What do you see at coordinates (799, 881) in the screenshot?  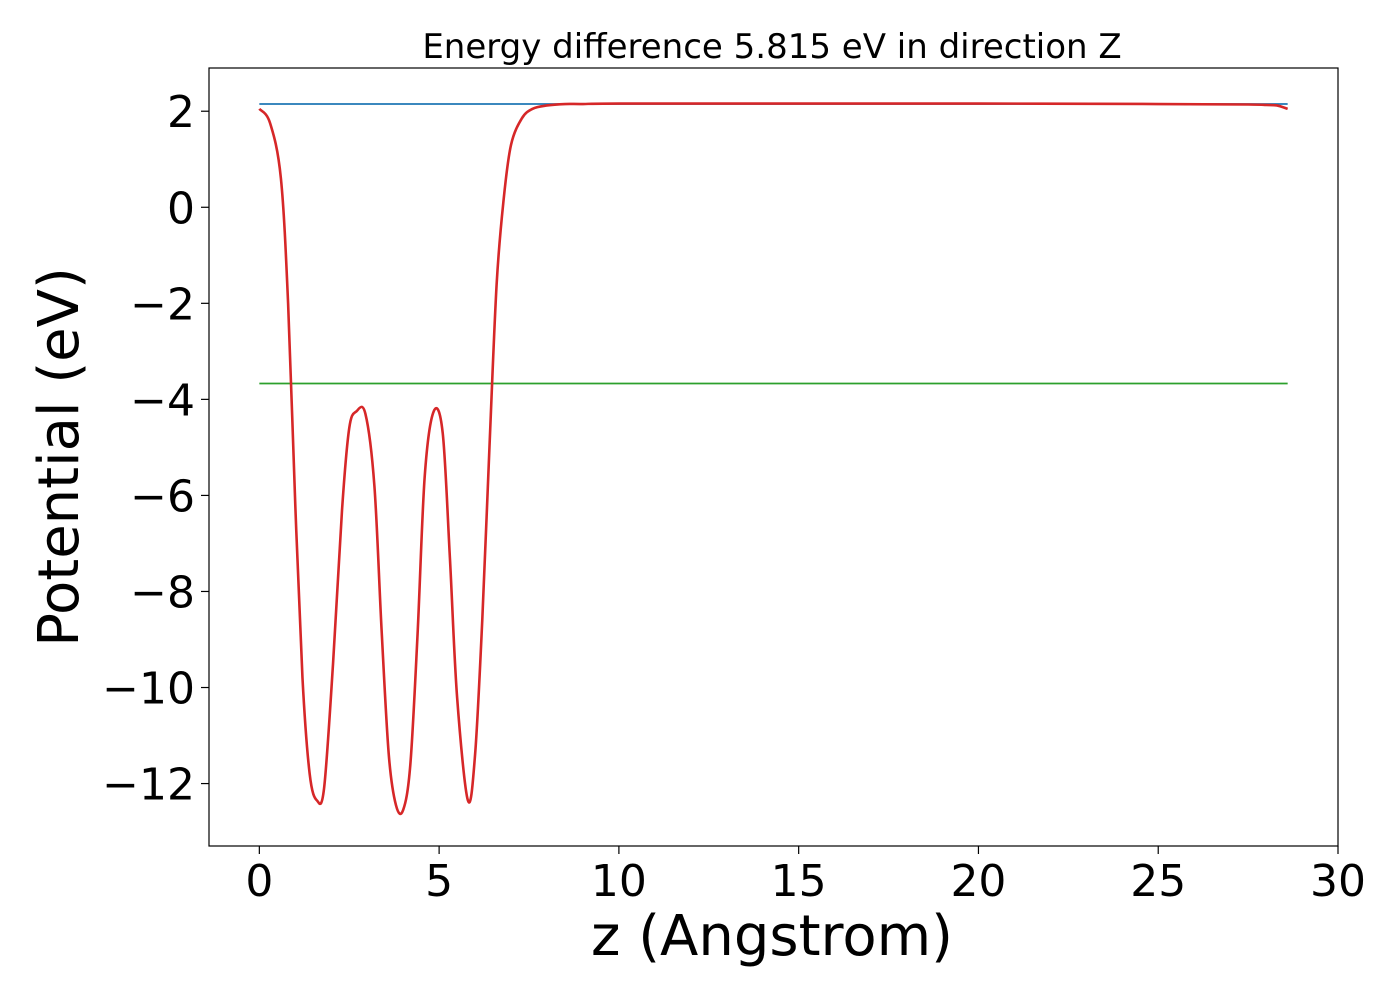 I see `x-tick-label: 15` at bounding box center [799, 881].